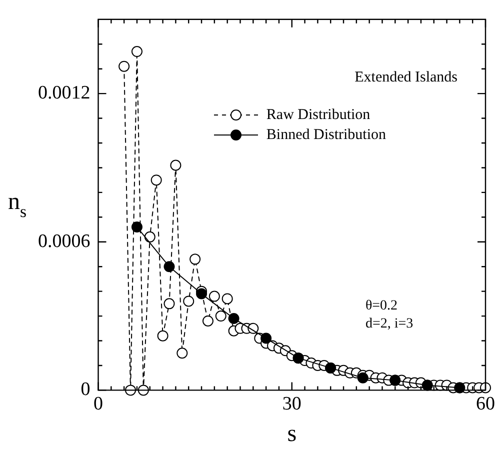 Image resolution: width=498 pixels, height=453 pixels. I want to click on y-tick-label: 0, so click(85, 389).